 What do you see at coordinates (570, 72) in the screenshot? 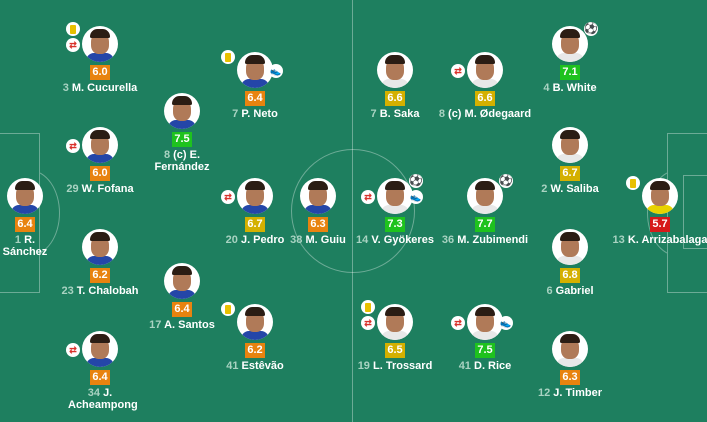
I see `rating-badge: 7.1` at bounding box center [570, 72].